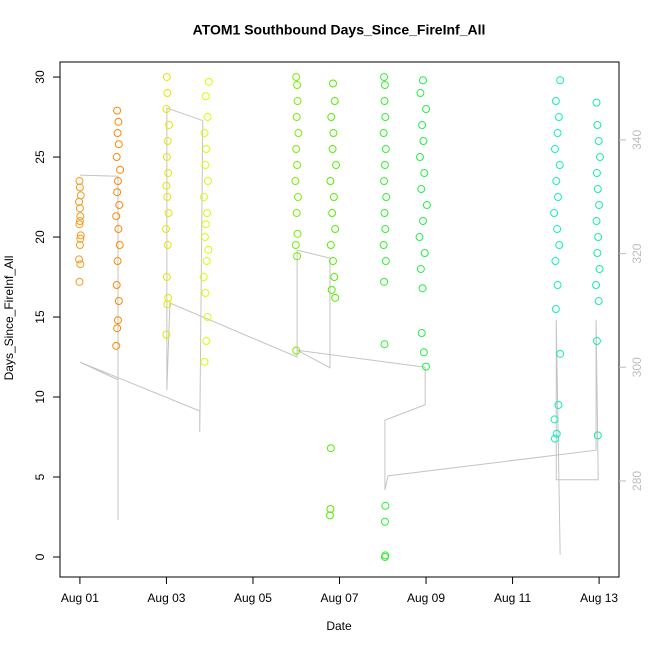 Image resolution: width=650 pixels, height=650 pixels. What do you see at coordinates (637, 140) in the screenshot?
I see `y2-tick-label: 340` at bounding box center [637, 140].